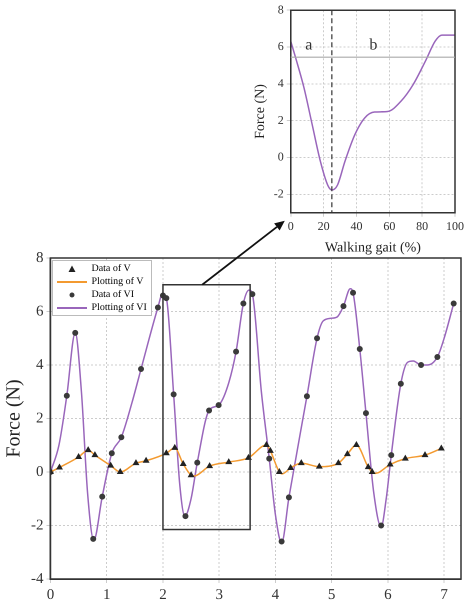  What do you see at coordinates (324, 226) in the screenshot?
I see `x-tick-label: 20` at bounding box center [324, 226].